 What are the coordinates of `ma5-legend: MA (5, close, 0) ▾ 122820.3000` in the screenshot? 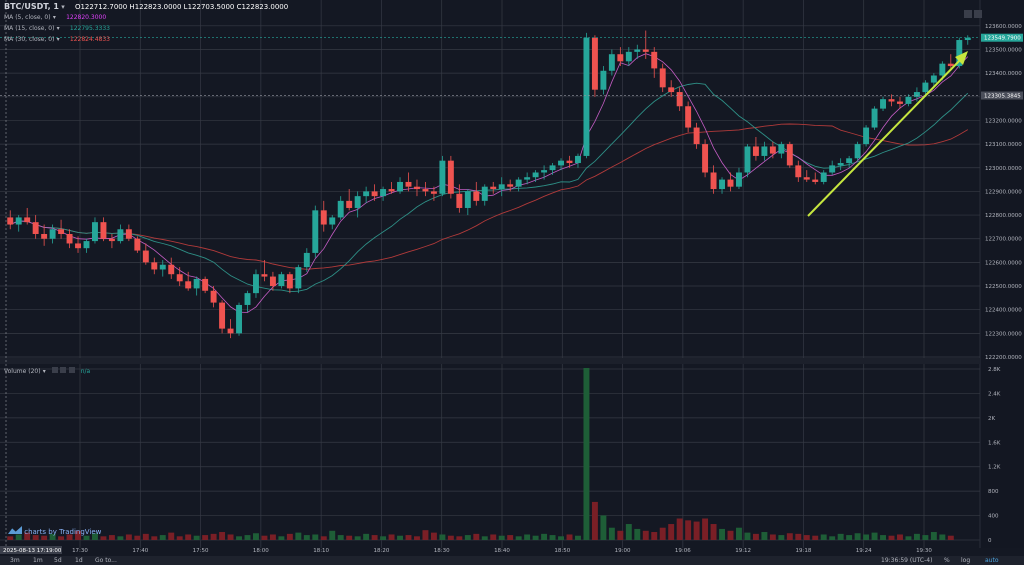 It's located at (55, 17).